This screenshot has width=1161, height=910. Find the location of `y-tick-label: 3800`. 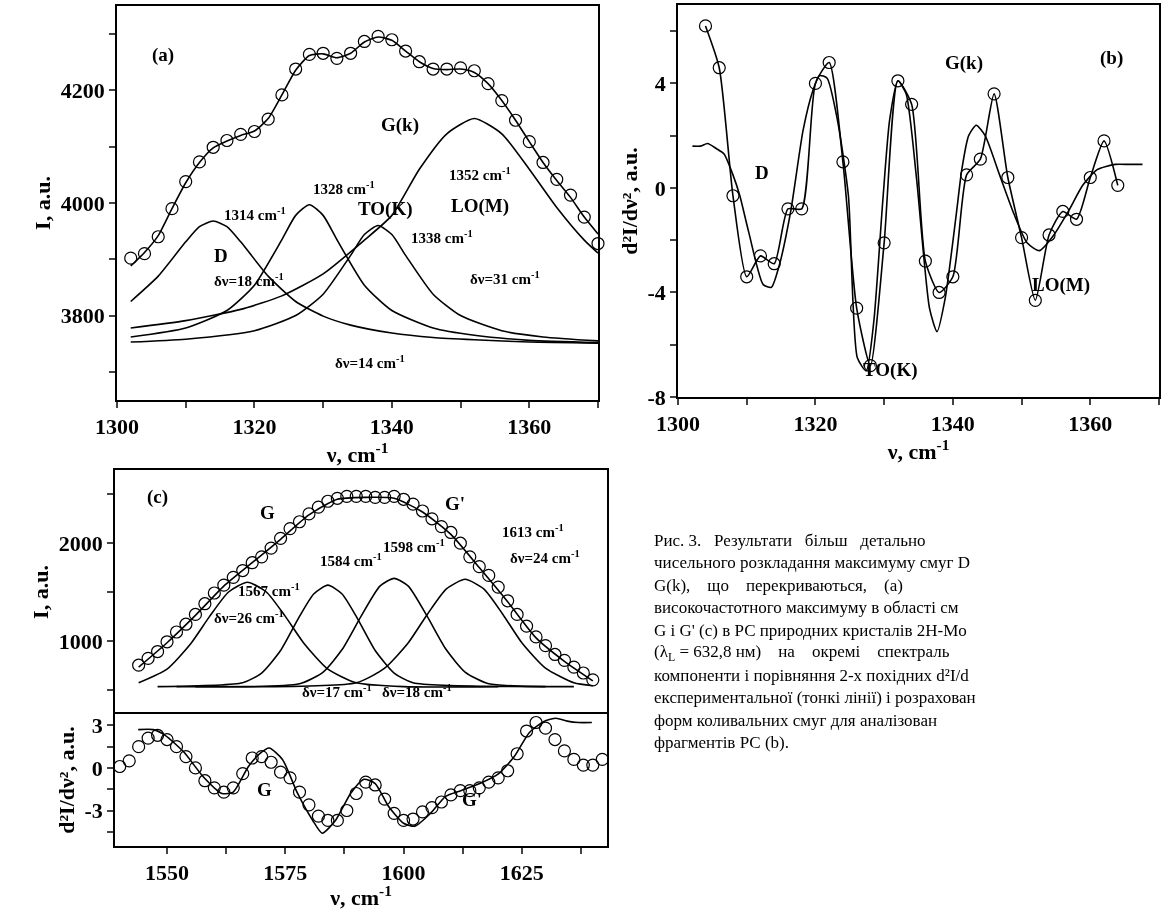

y-tick-label: 3800 is located at coordinates (82, 316).